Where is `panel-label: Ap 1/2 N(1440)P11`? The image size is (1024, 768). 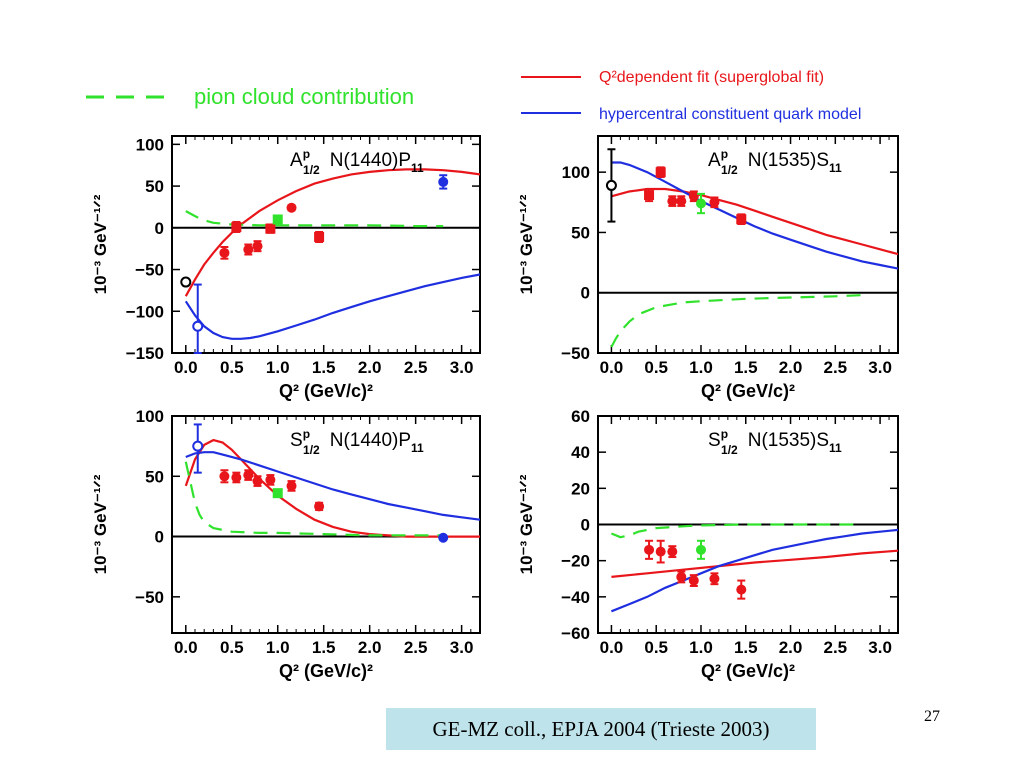 panel-label: Ap 1/2 N(1440)P11 is located at coordinates (357, 162).